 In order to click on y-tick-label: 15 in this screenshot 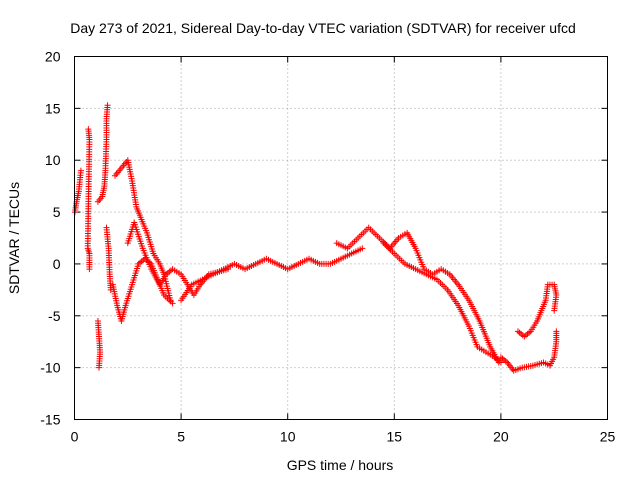, I will do `click(53, 108)`.